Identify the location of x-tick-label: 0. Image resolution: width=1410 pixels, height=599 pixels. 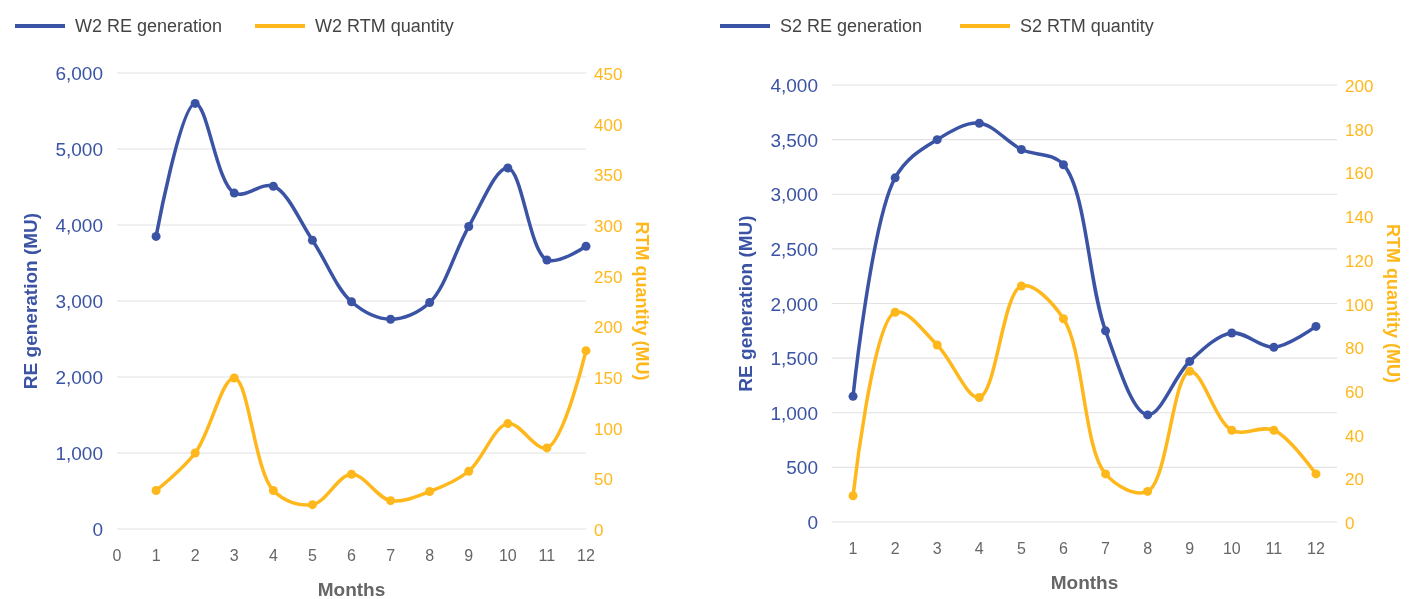
(117, 555).